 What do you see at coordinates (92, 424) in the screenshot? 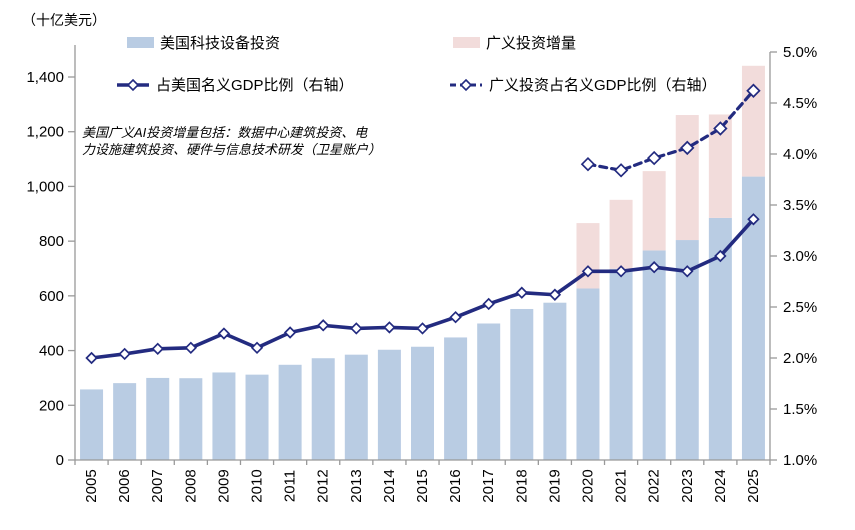
I see `bar-tech-2005` at bounding box center [92, 424].